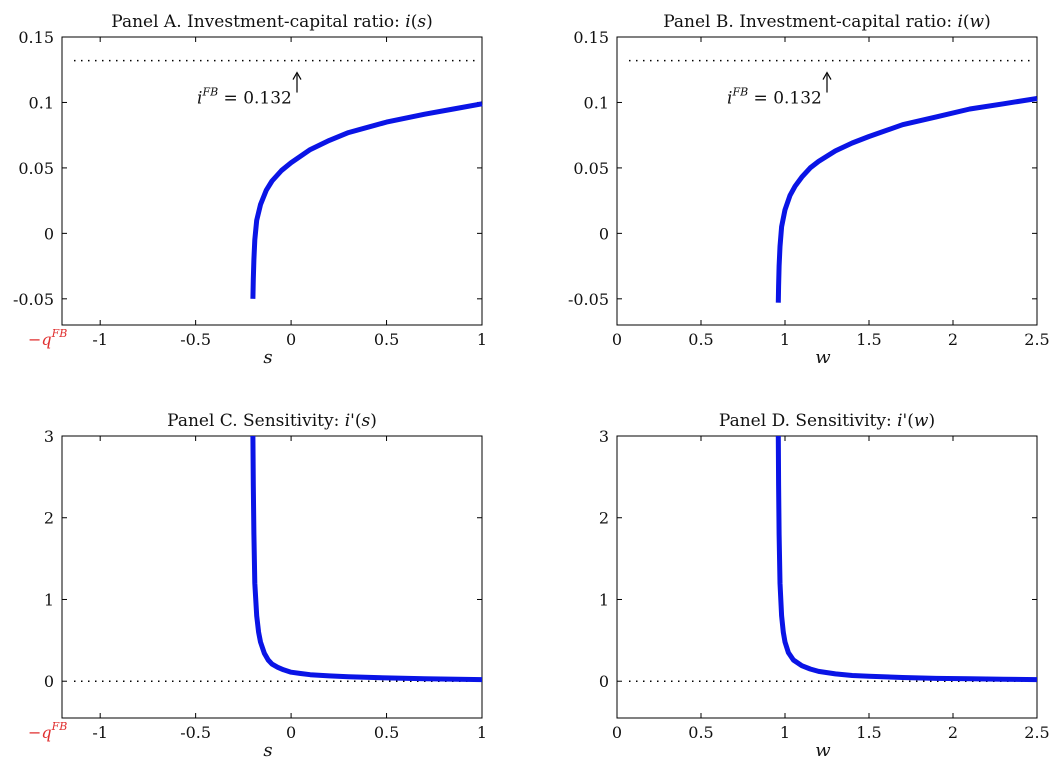 The width and height of the screenshot is (1058, 767). I want to click on panel-title: Panel B. Investment-capital ratio: i(w), so click(827, 22).